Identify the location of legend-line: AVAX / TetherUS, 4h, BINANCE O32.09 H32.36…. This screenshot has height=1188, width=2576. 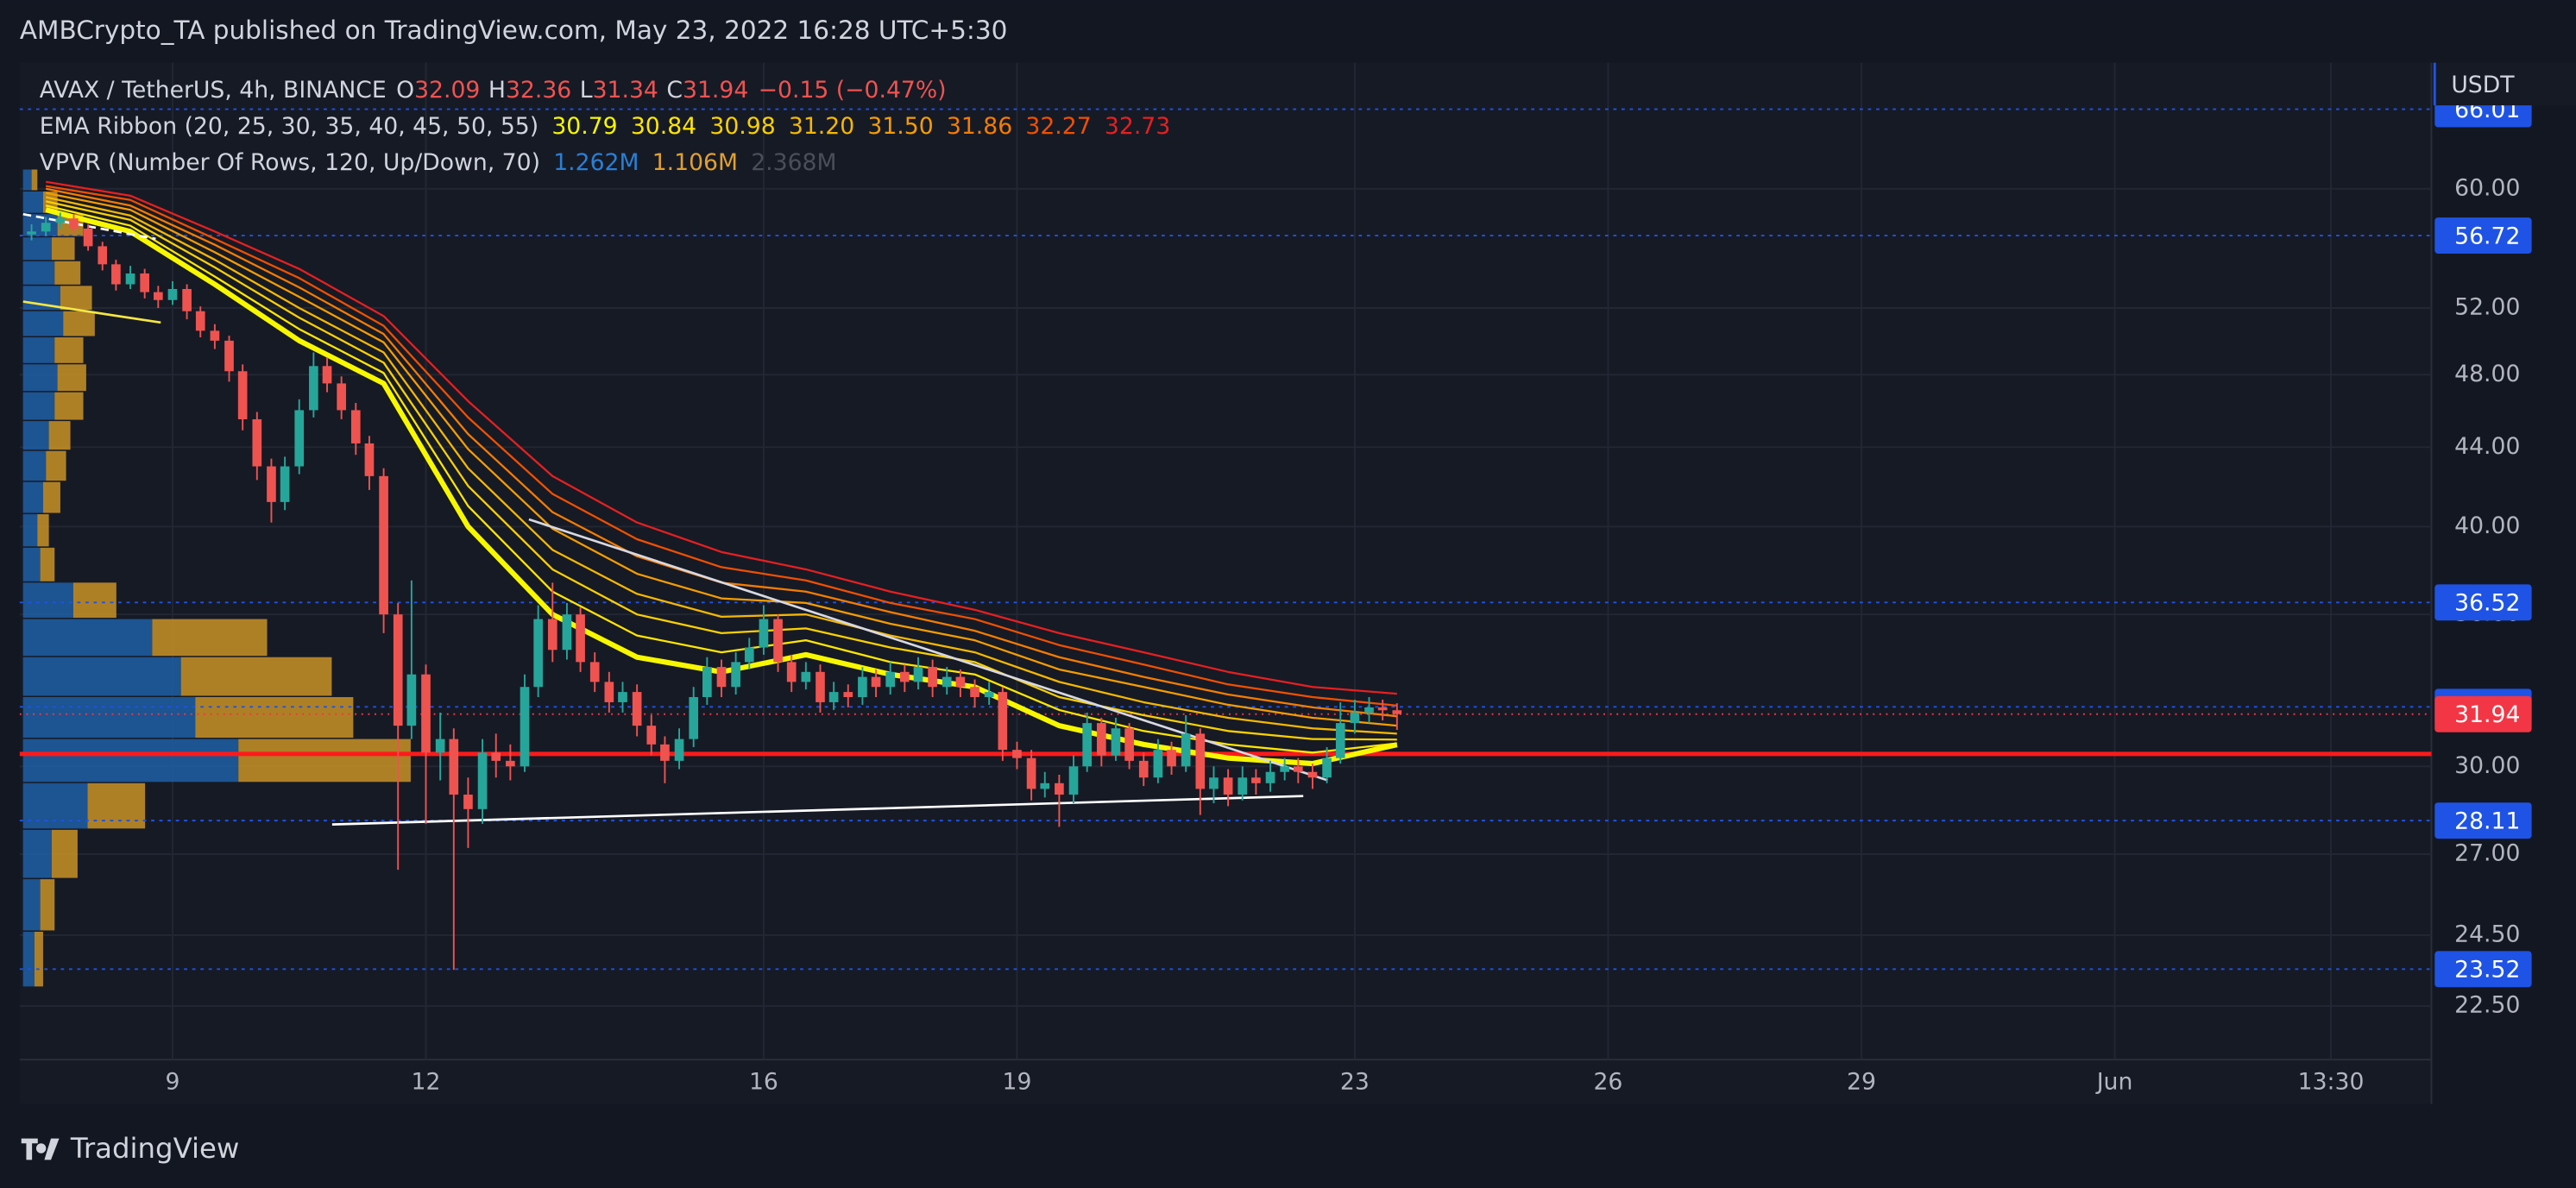
(493, 91).